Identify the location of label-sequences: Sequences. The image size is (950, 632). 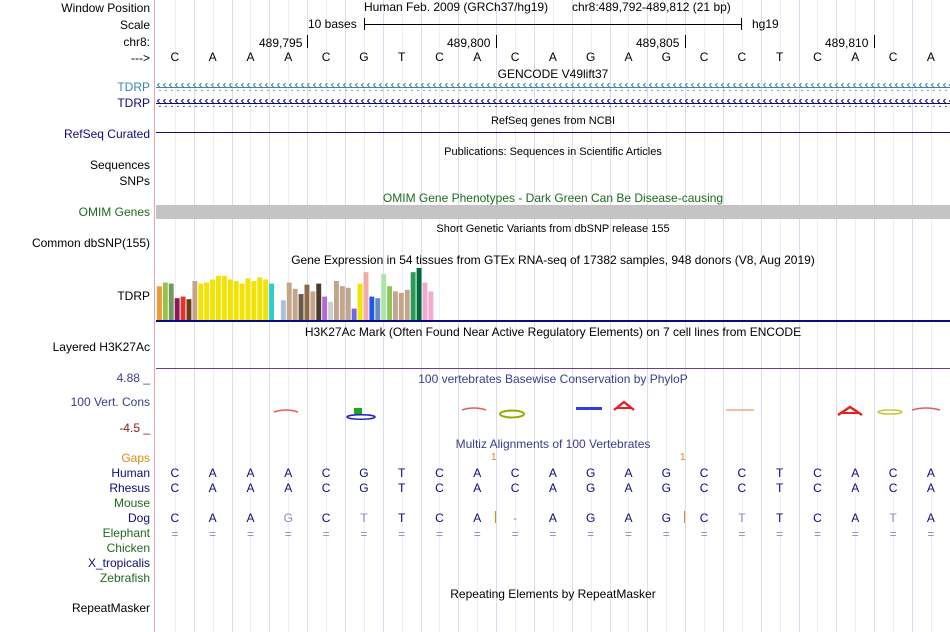
(119, 165).